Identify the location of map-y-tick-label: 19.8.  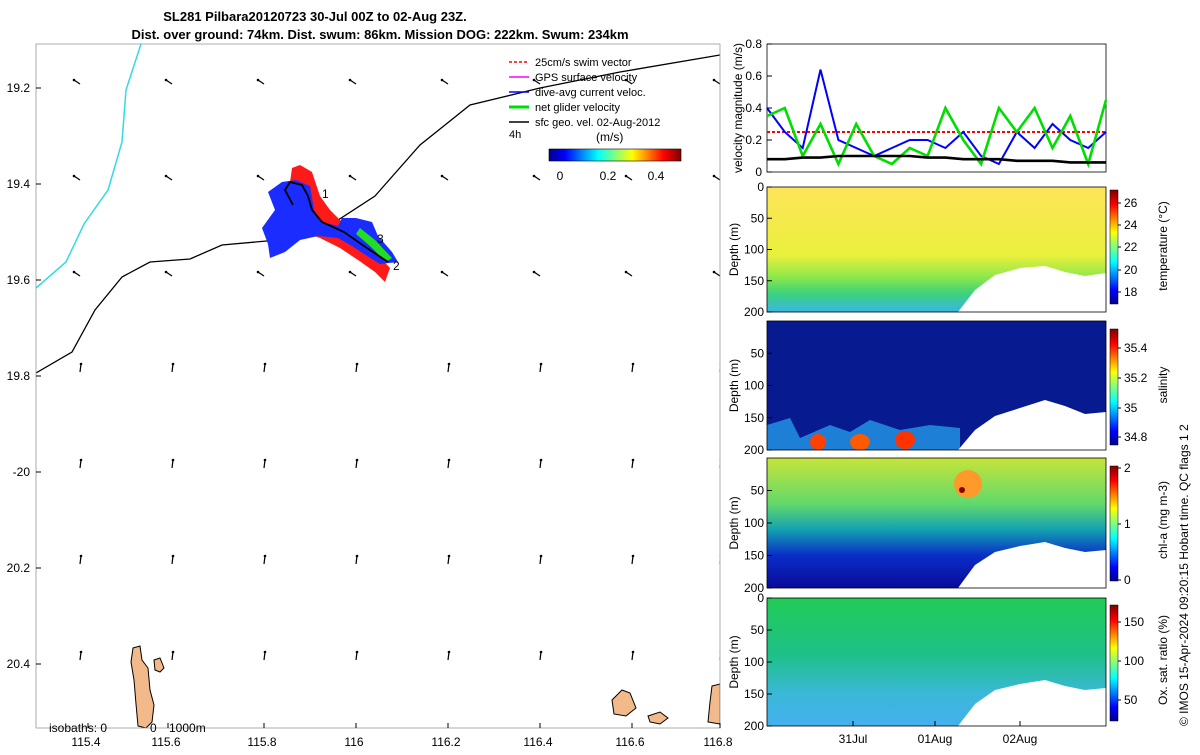
(19, 376).